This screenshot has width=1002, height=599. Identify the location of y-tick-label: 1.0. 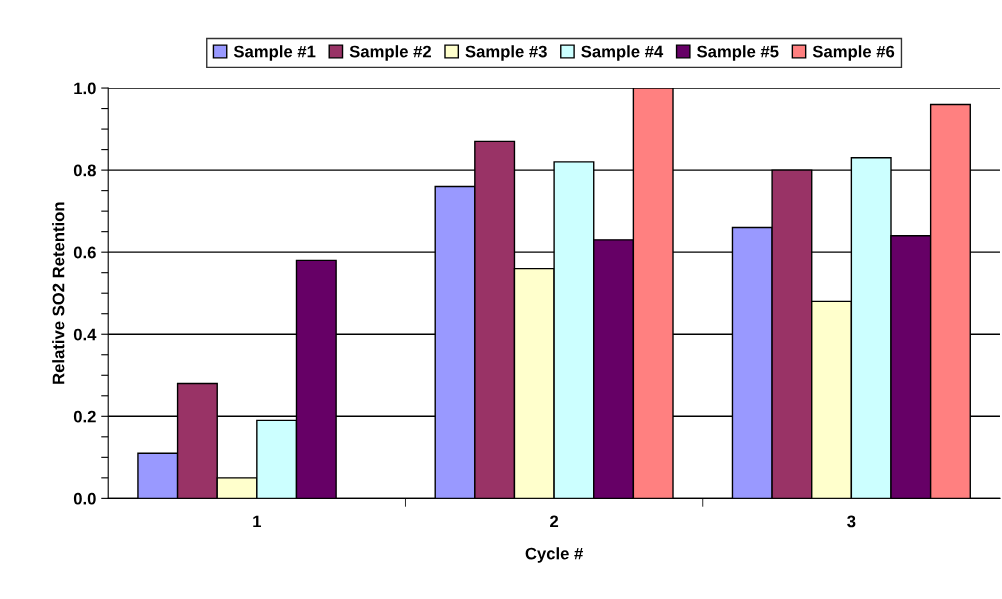
(85, 88).